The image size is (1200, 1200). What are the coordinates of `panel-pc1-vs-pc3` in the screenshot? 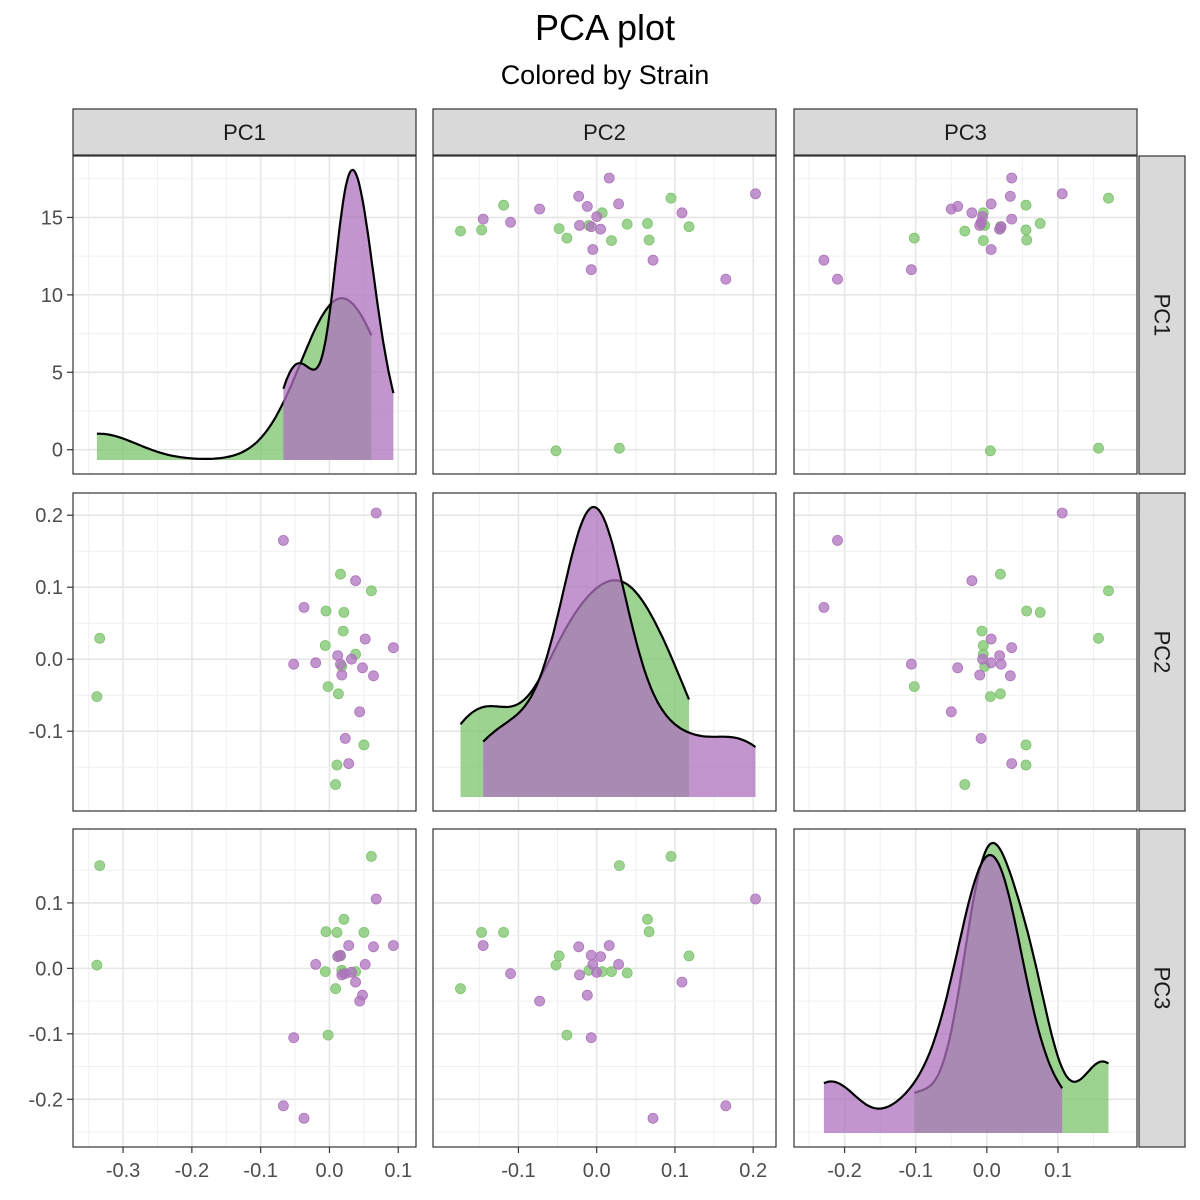 It's located at (965, 315).